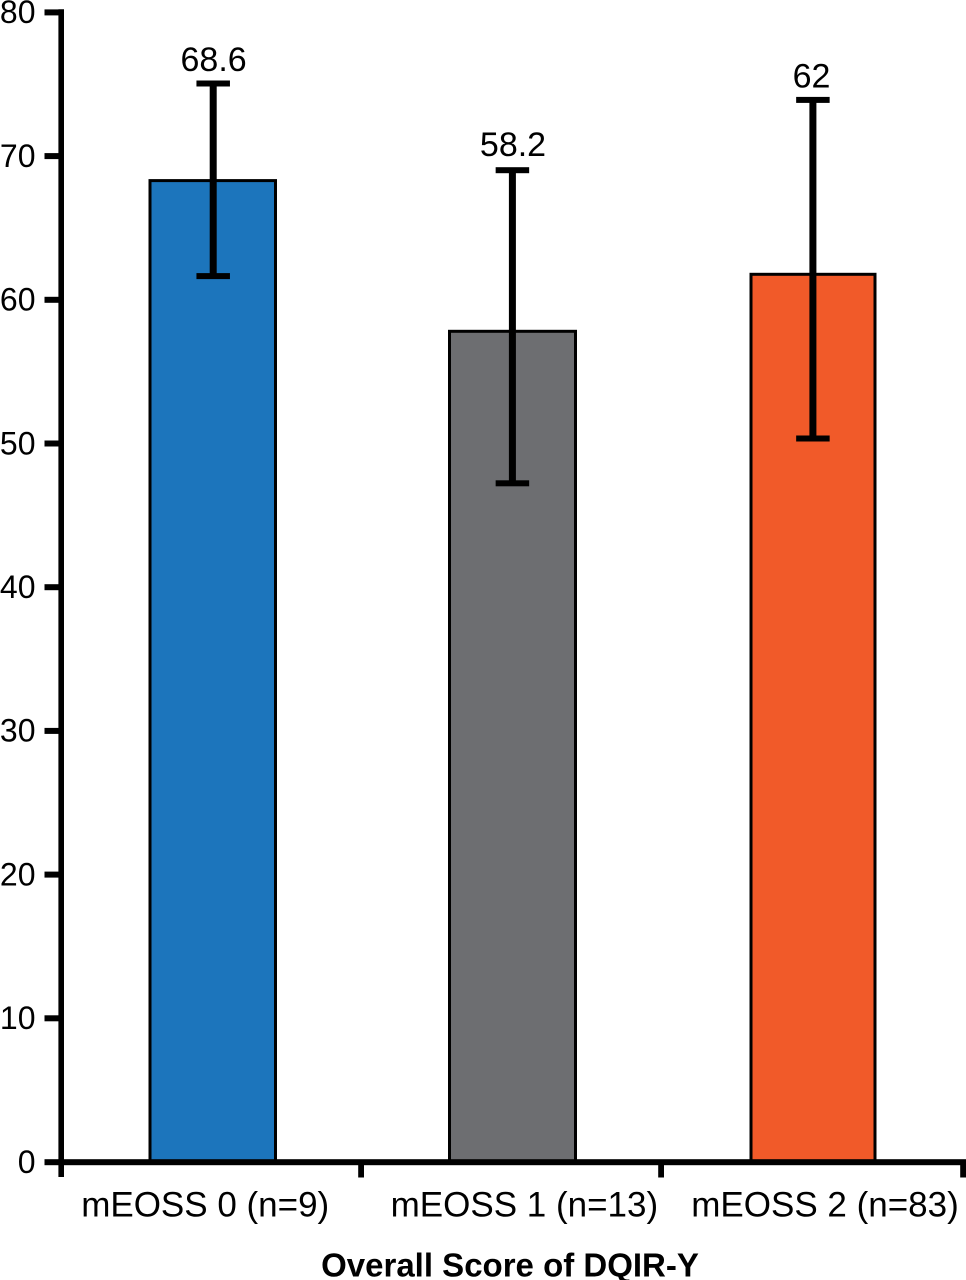 The image size is (966, 1280). I want to click on svg-text: 0, so click(27, 1162).